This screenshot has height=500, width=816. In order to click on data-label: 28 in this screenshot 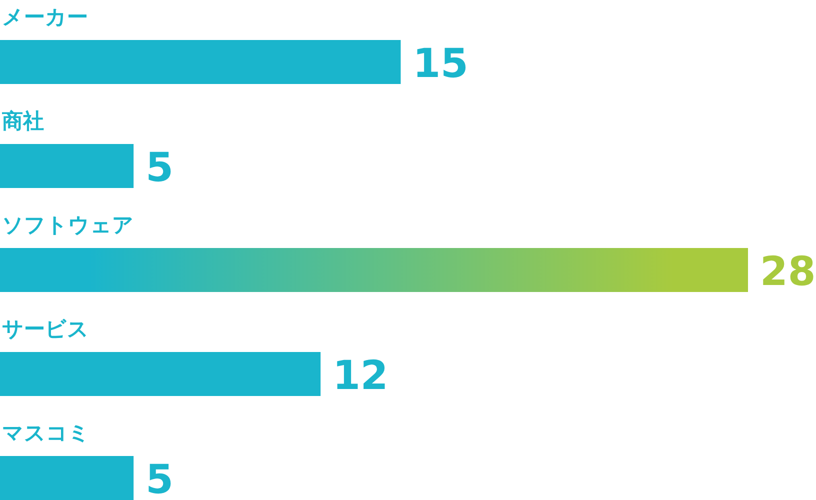, I will do `click(788, 272)`.